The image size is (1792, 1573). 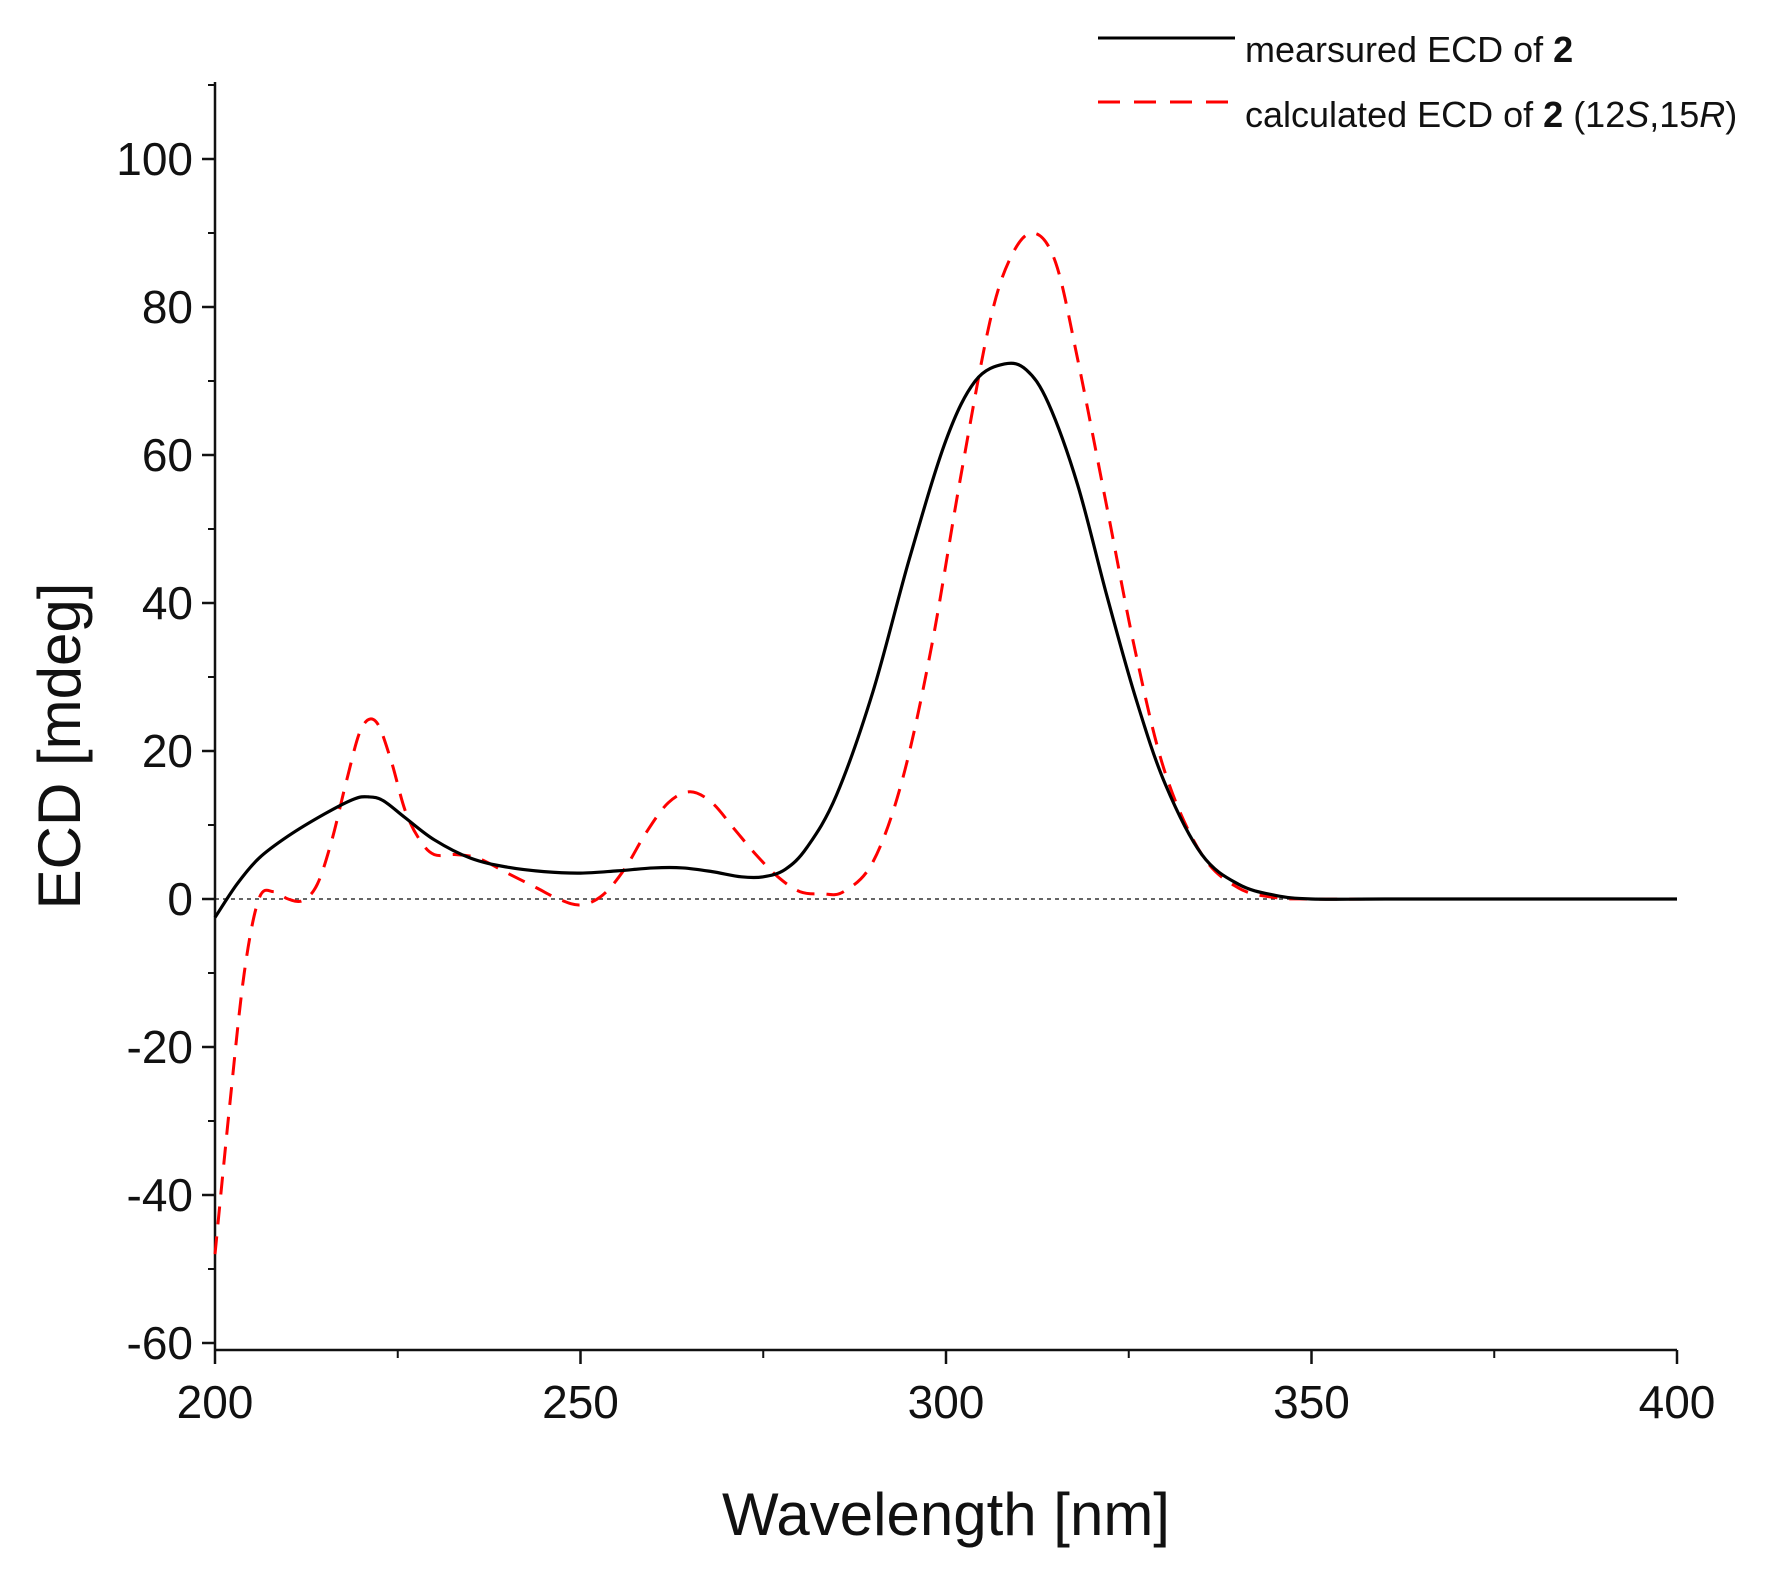 I want to click on legend-label-measured: mearsured ECD of 2, so click(x=1409, y=49).